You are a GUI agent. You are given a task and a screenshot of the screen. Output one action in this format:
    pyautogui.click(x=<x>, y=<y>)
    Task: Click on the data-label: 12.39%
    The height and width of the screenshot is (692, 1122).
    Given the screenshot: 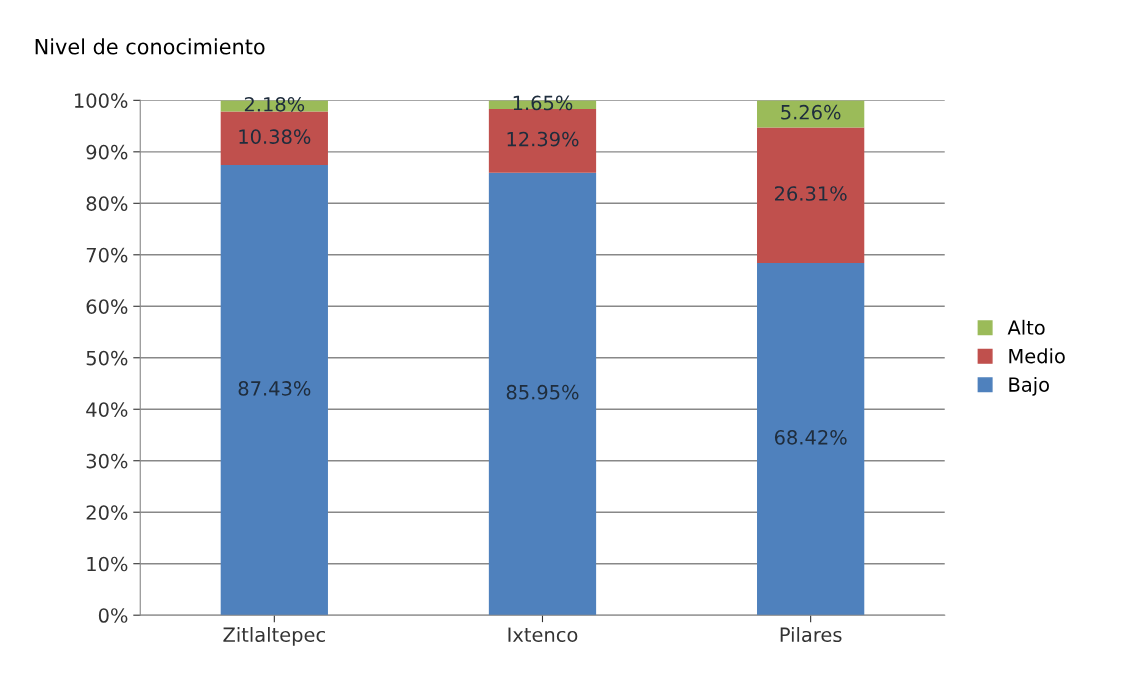 What is the action you would take?
    pyautogui.click(x=543, y=139)
    